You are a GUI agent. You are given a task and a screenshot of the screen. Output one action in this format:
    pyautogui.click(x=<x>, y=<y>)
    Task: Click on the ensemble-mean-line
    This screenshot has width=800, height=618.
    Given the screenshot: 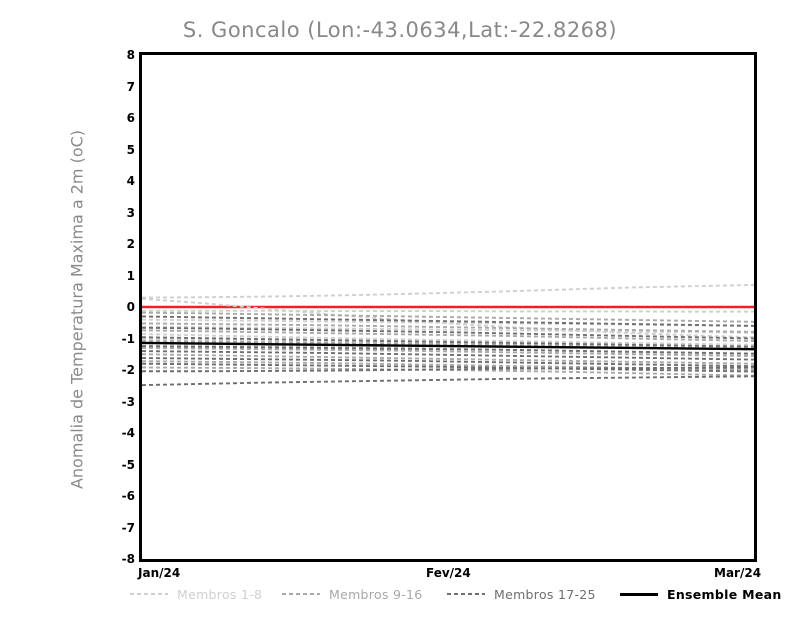 What is the action you would take?
    pyautogui.click(x=448, y=346)
    